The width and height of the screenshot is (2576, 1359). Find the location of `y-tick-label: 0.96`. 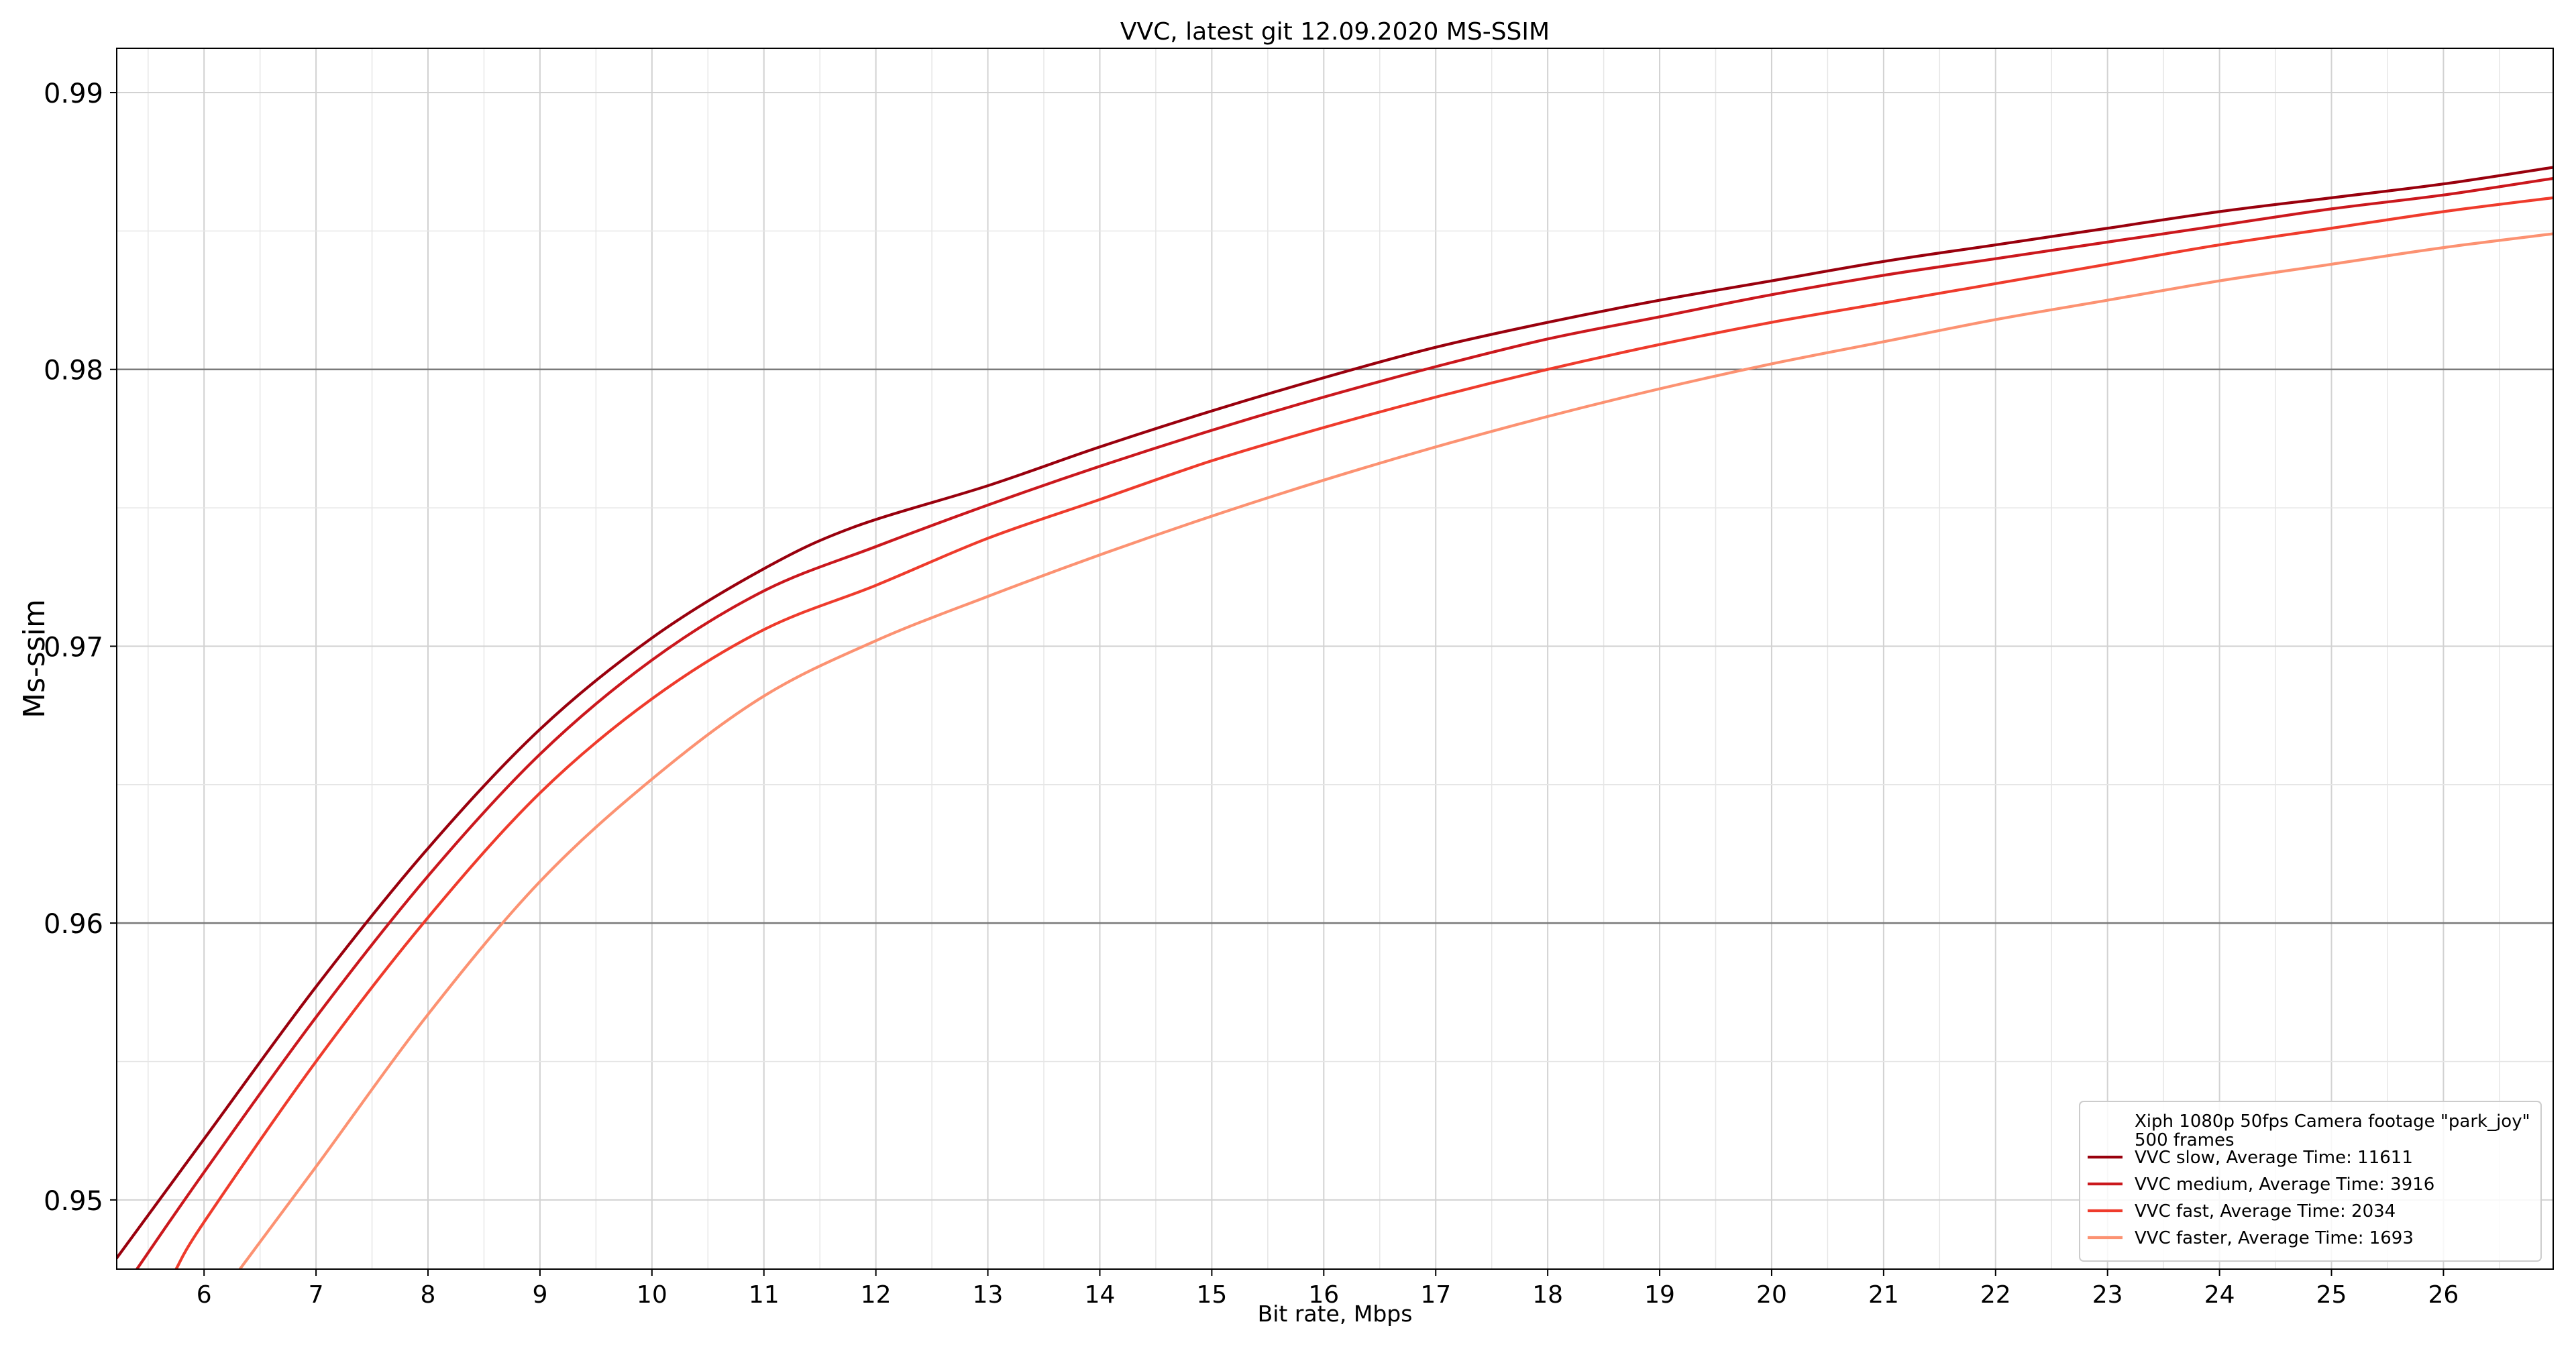

y-tick-label: 0.96 is located at coordinates (73, 924).